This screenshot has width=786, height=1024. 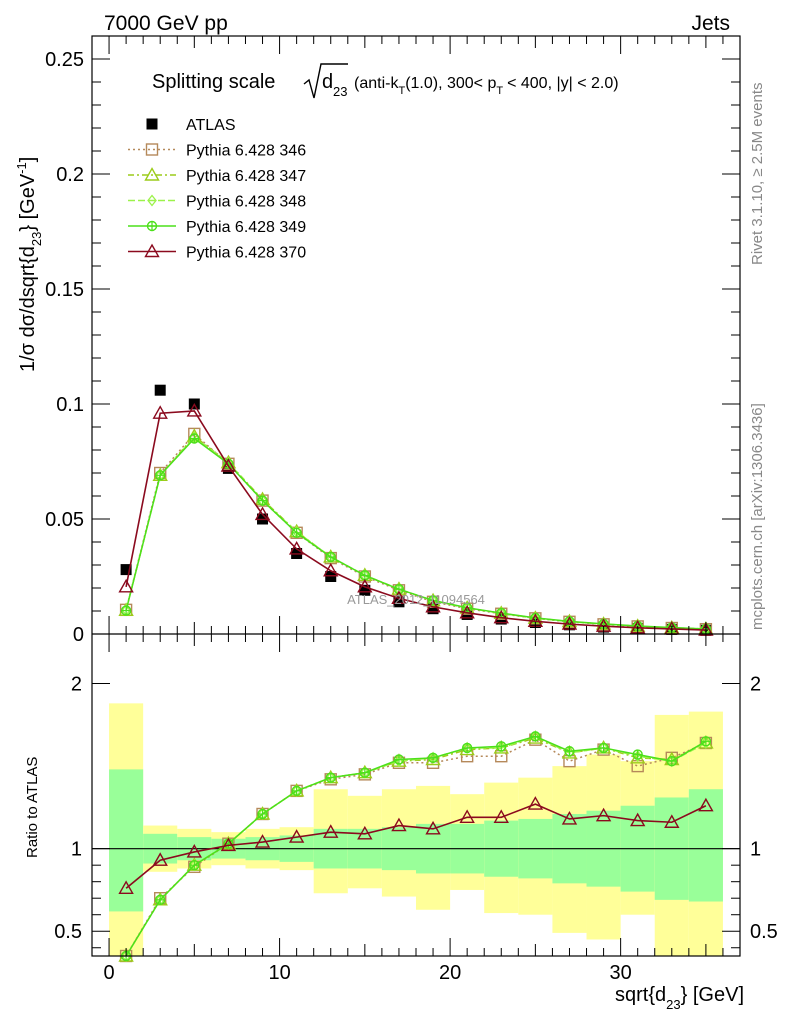 I want to click on legend-label: Pythia 6.428 346, so click(x=246, y=151).